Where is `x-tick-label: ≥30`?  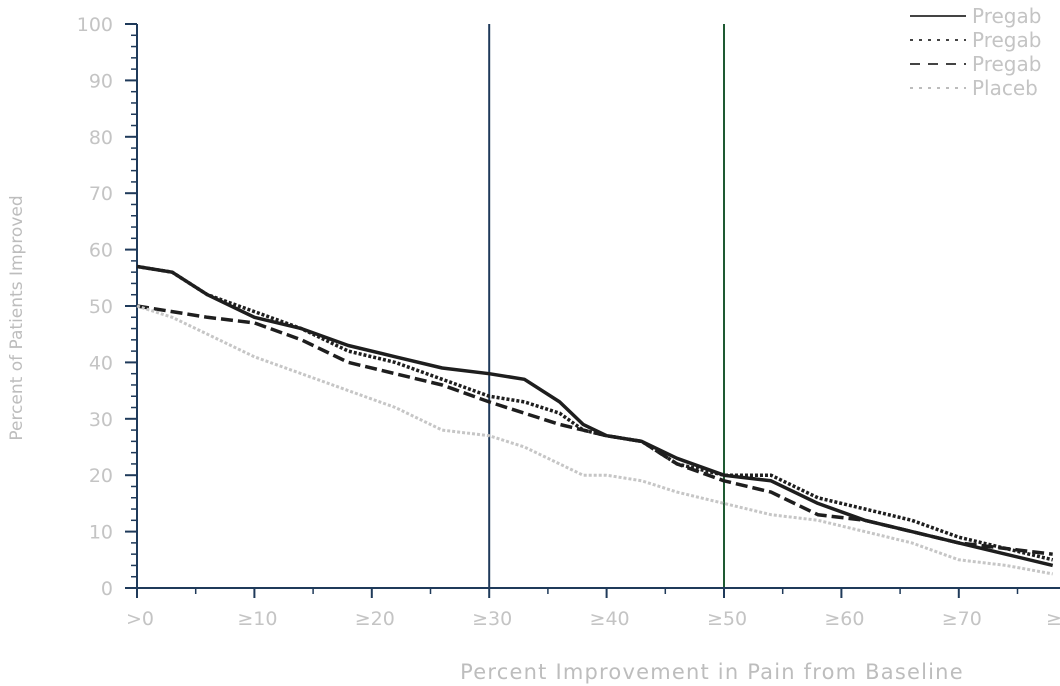 x-tick-label: ≥30 is located at coordinates (492, 619).